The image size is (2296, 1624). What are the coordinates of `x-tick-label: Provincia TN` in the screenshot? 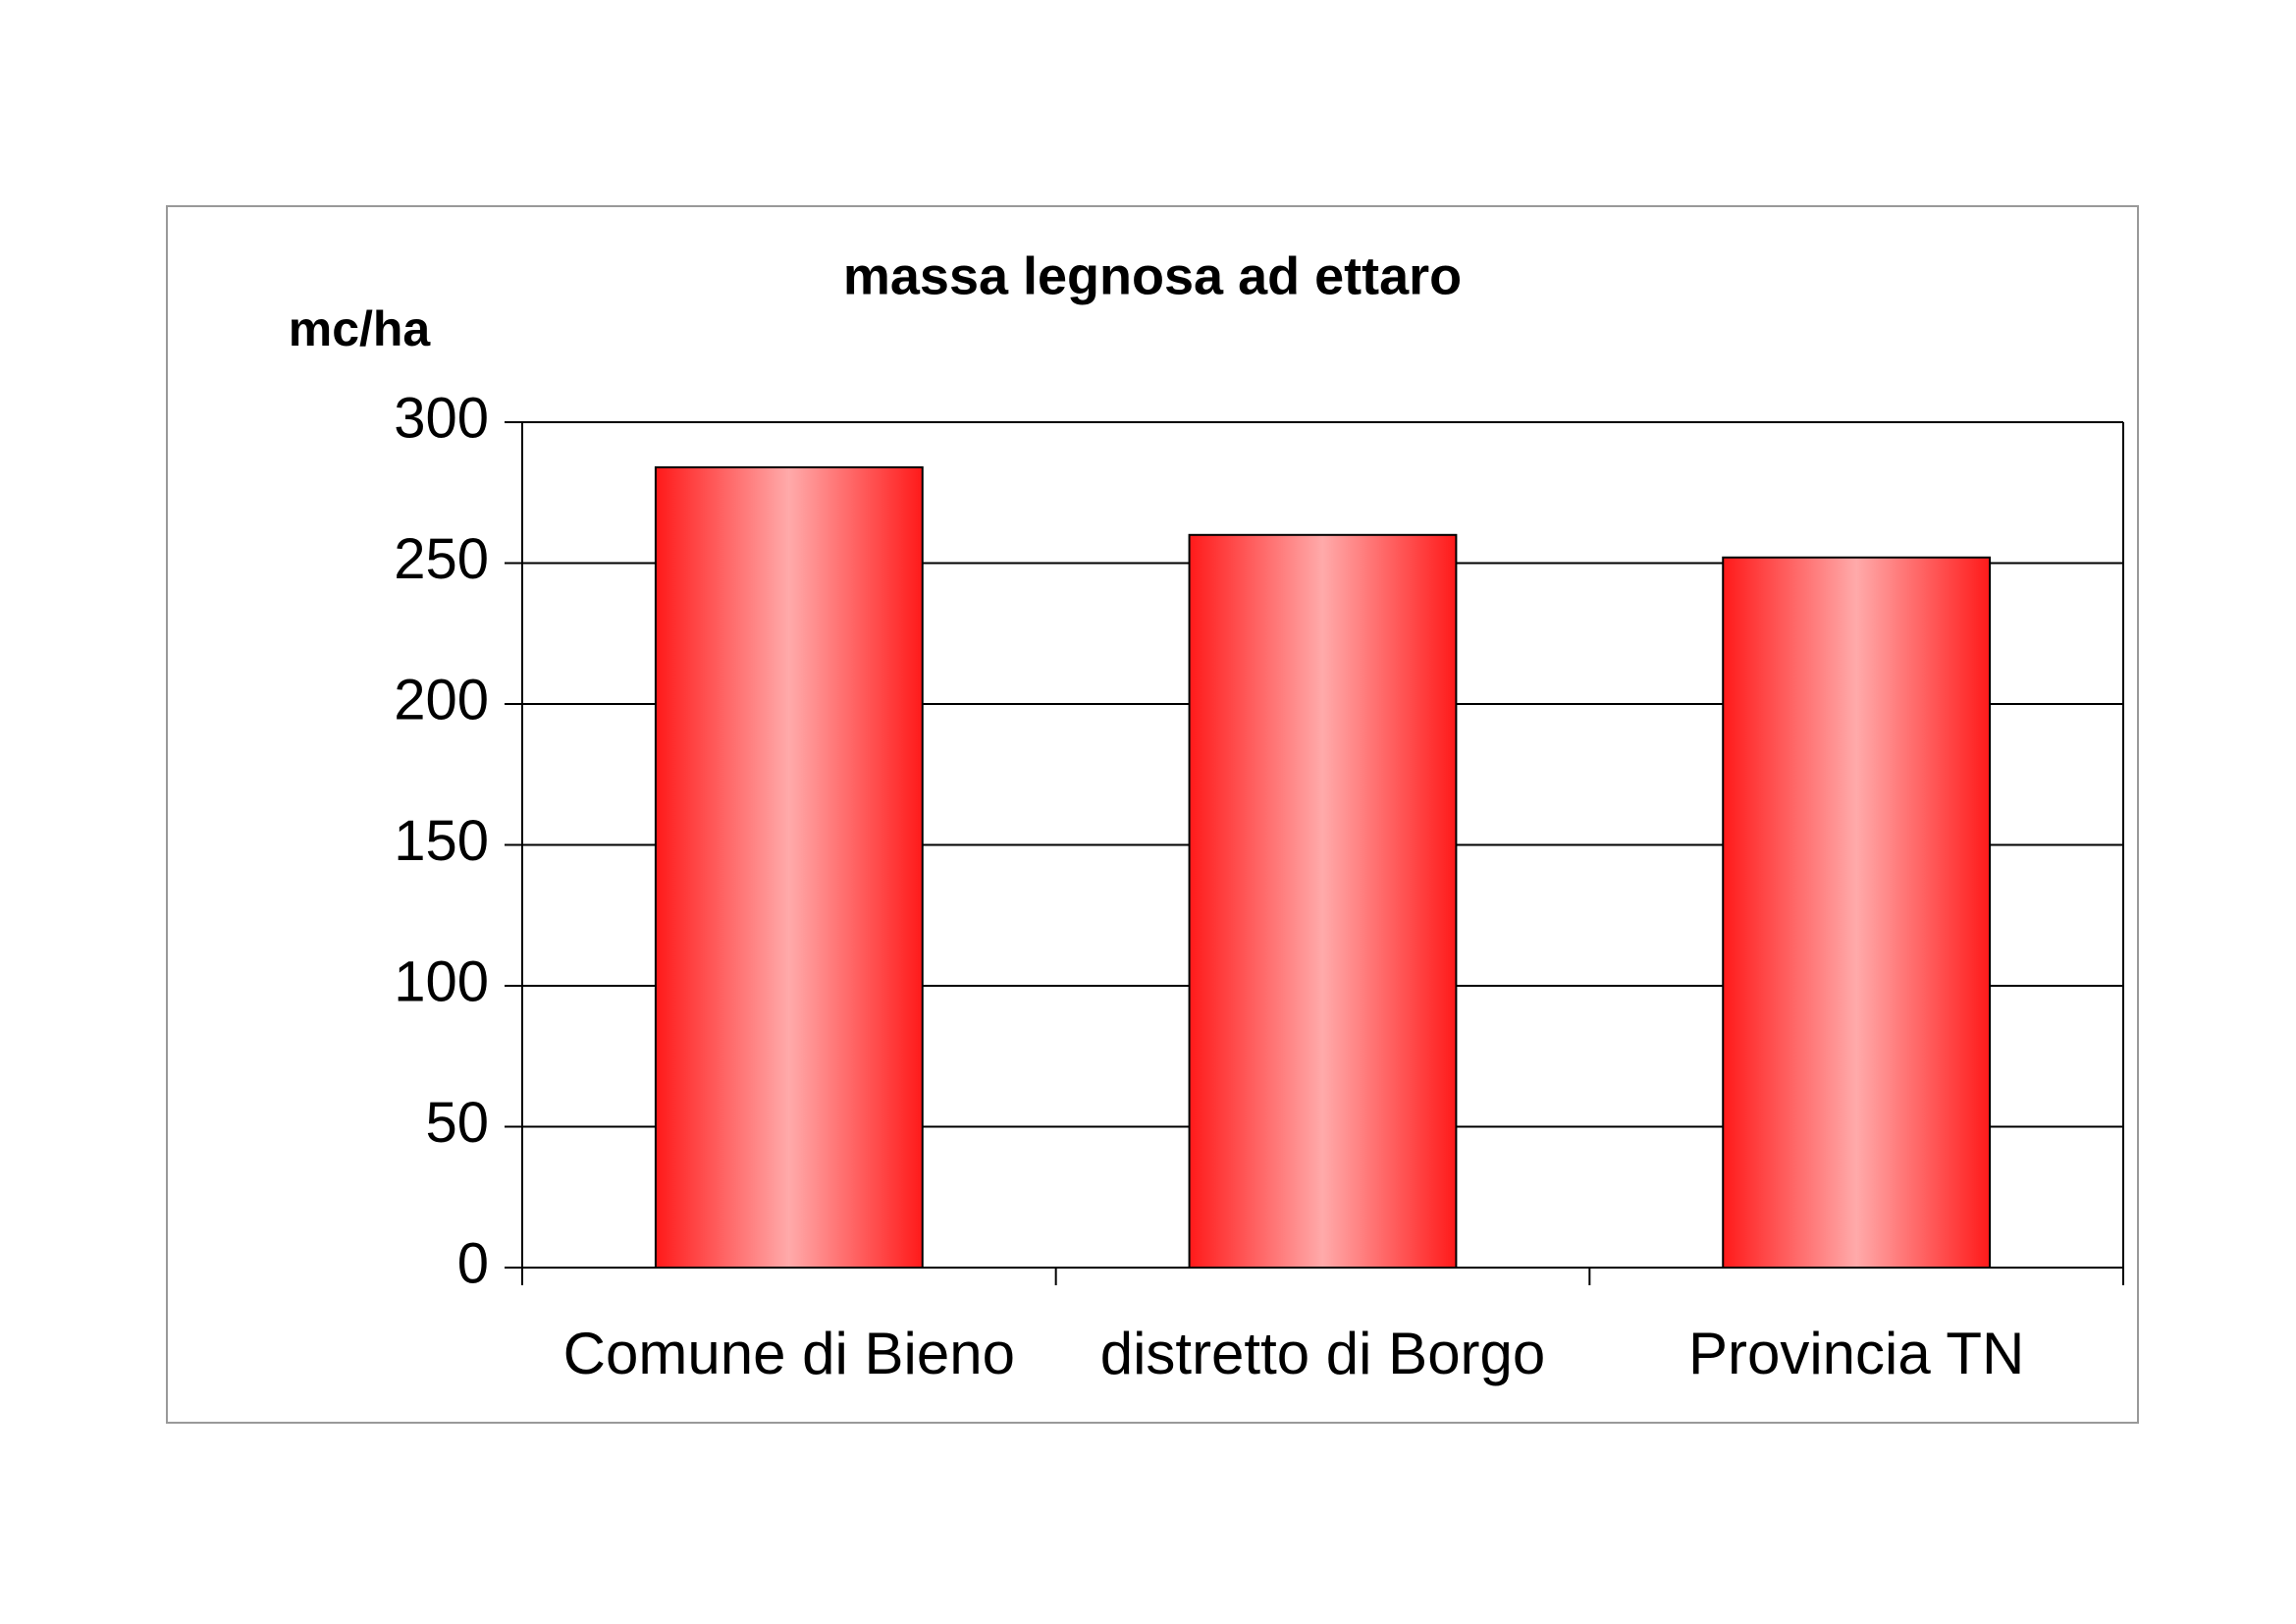 It's located at (1856, 1353).